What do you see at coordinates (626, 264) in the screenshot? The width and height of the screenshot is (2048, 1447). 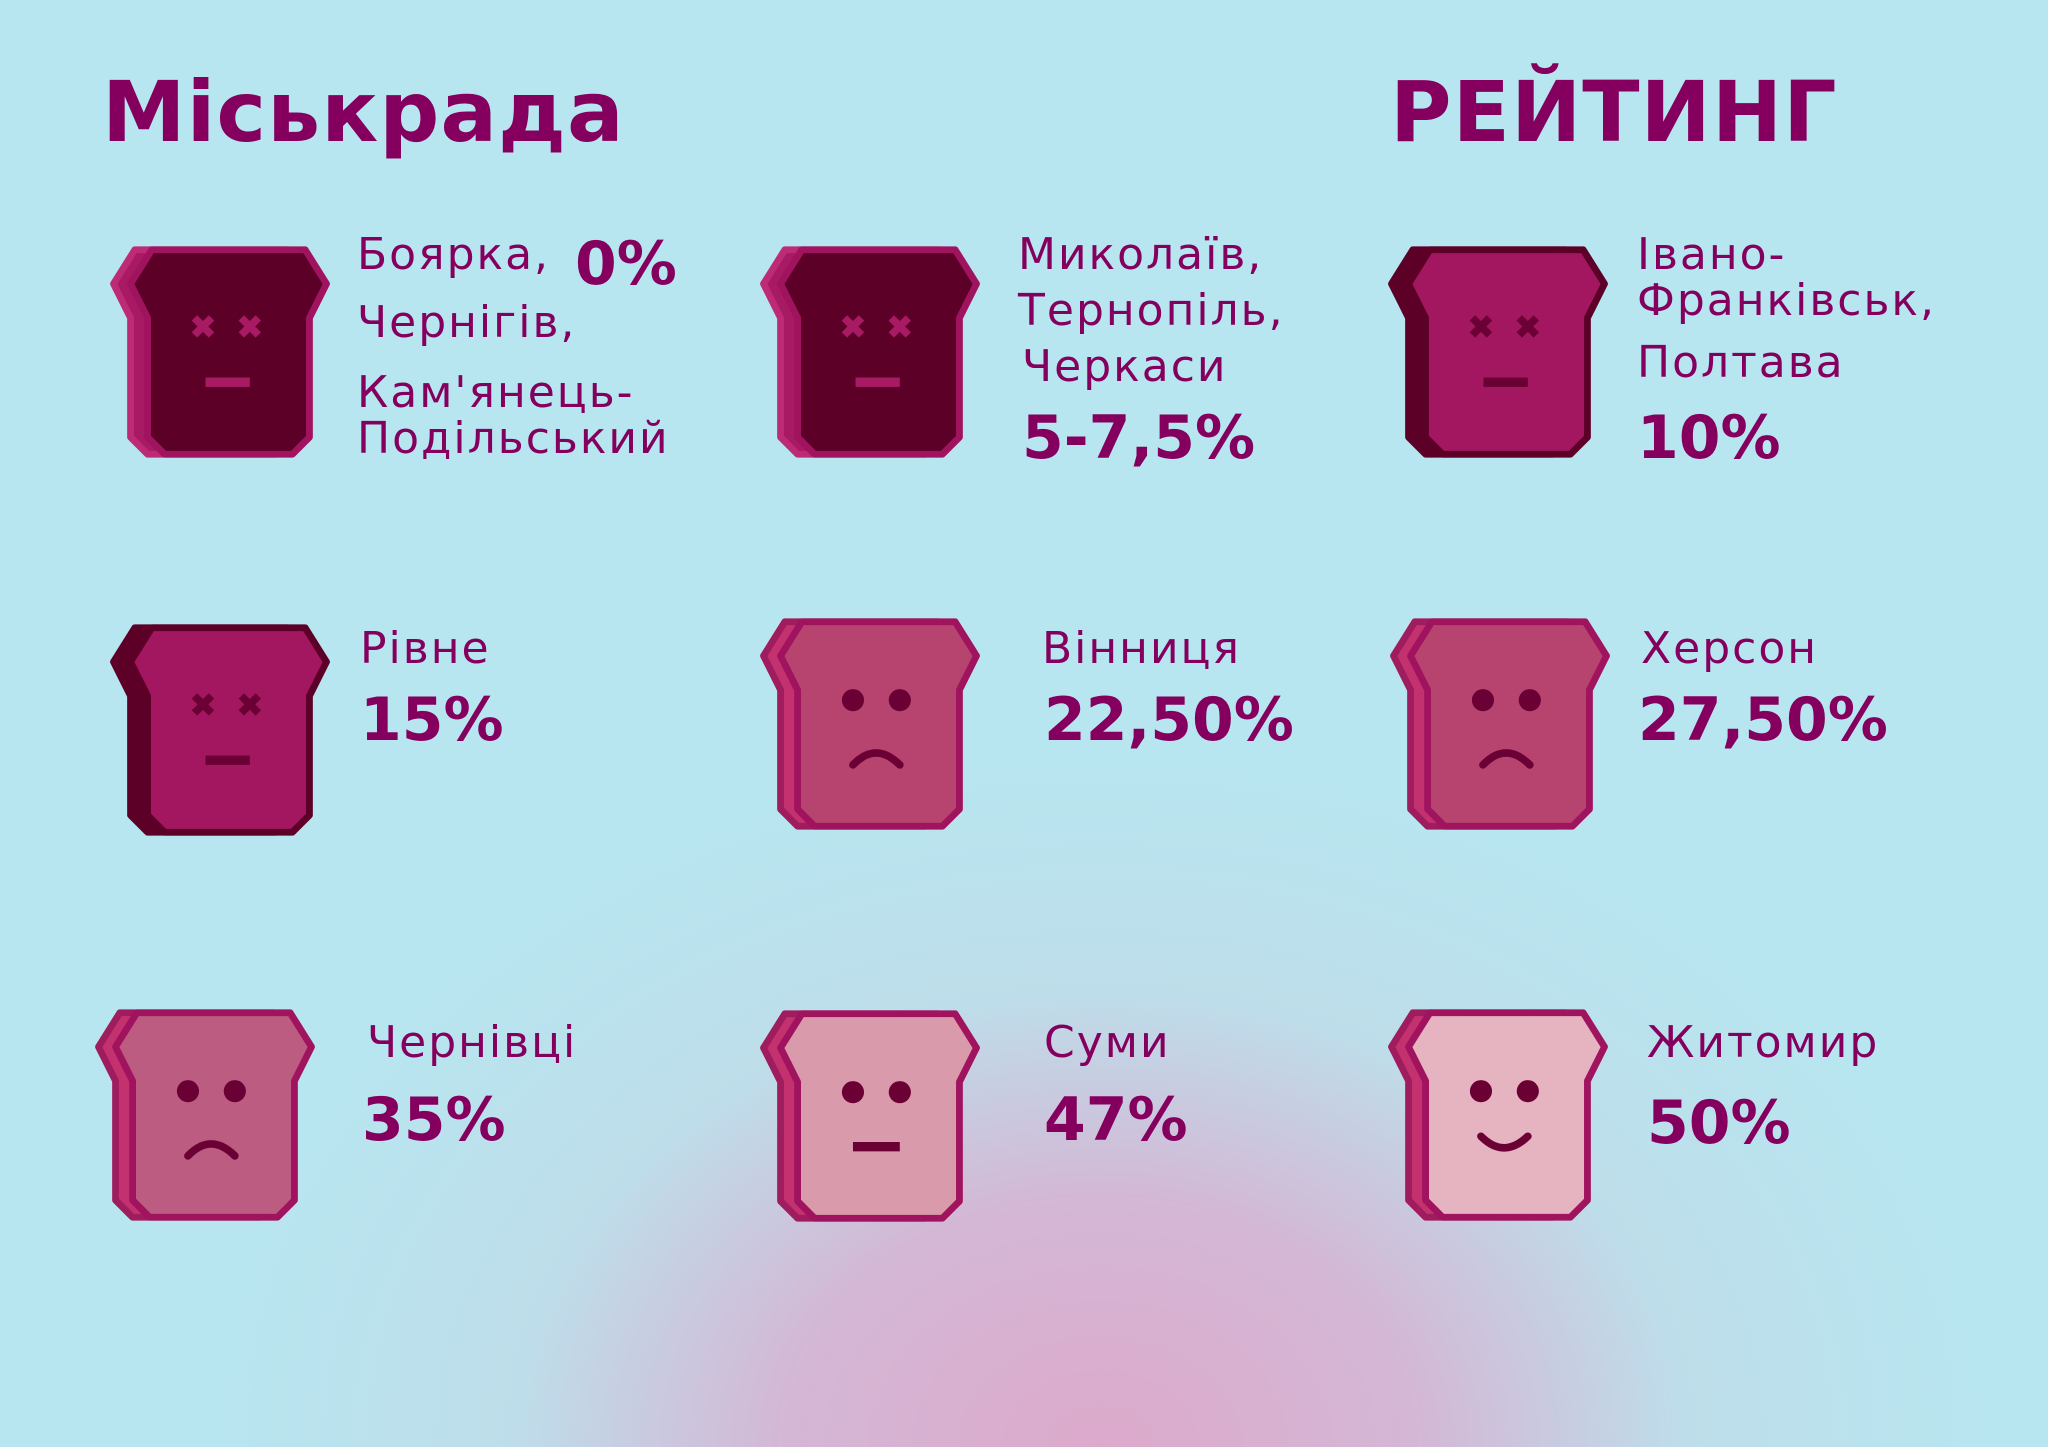 I see `percent-value: 0%` at bounding box center [626, 264].